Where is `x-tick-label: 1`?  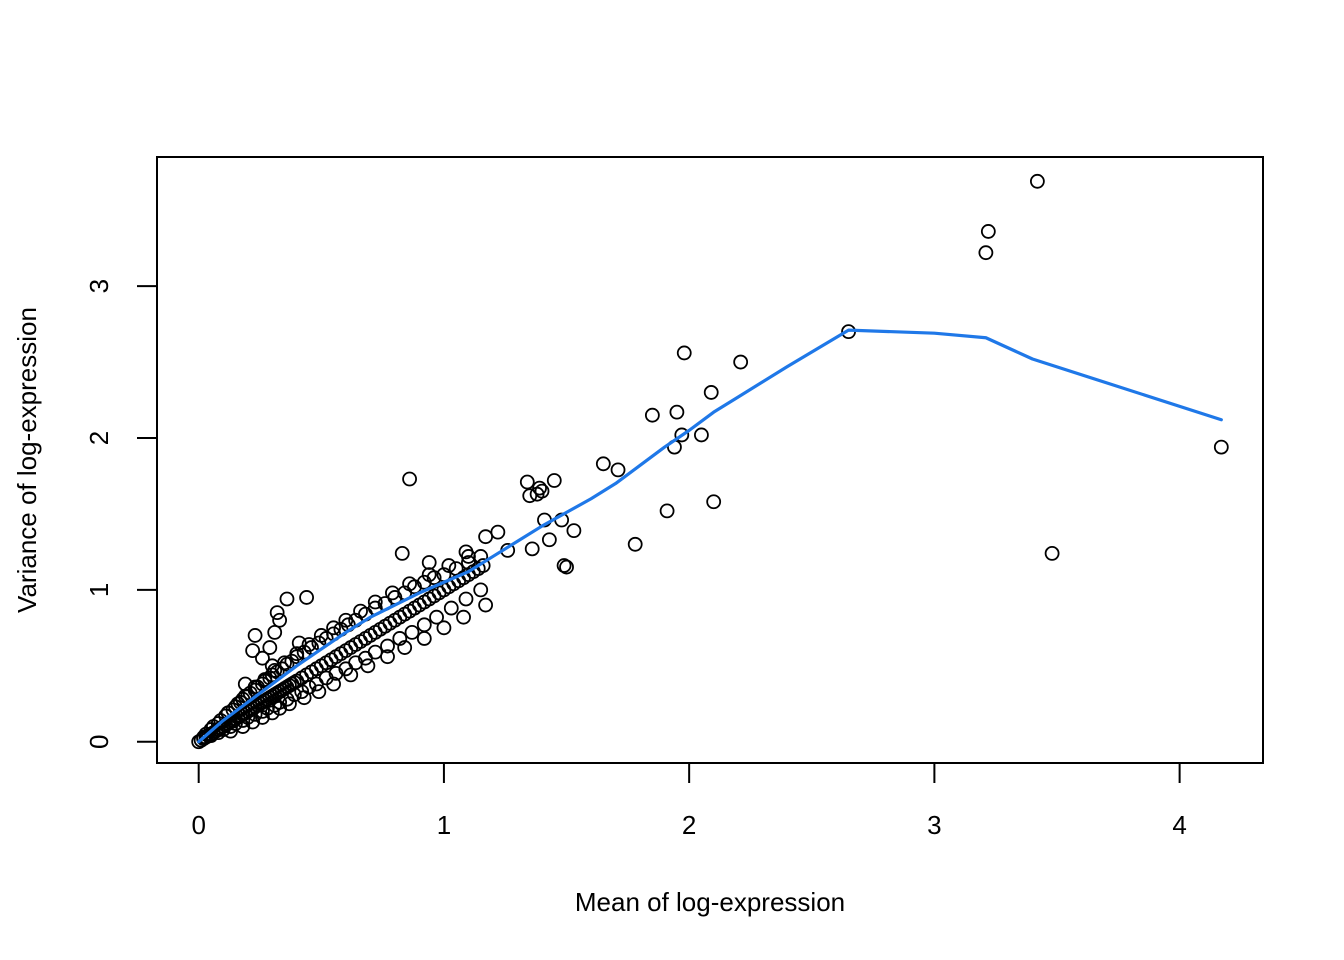 x-tick-label: 1 is located at coordinates (444, 825).